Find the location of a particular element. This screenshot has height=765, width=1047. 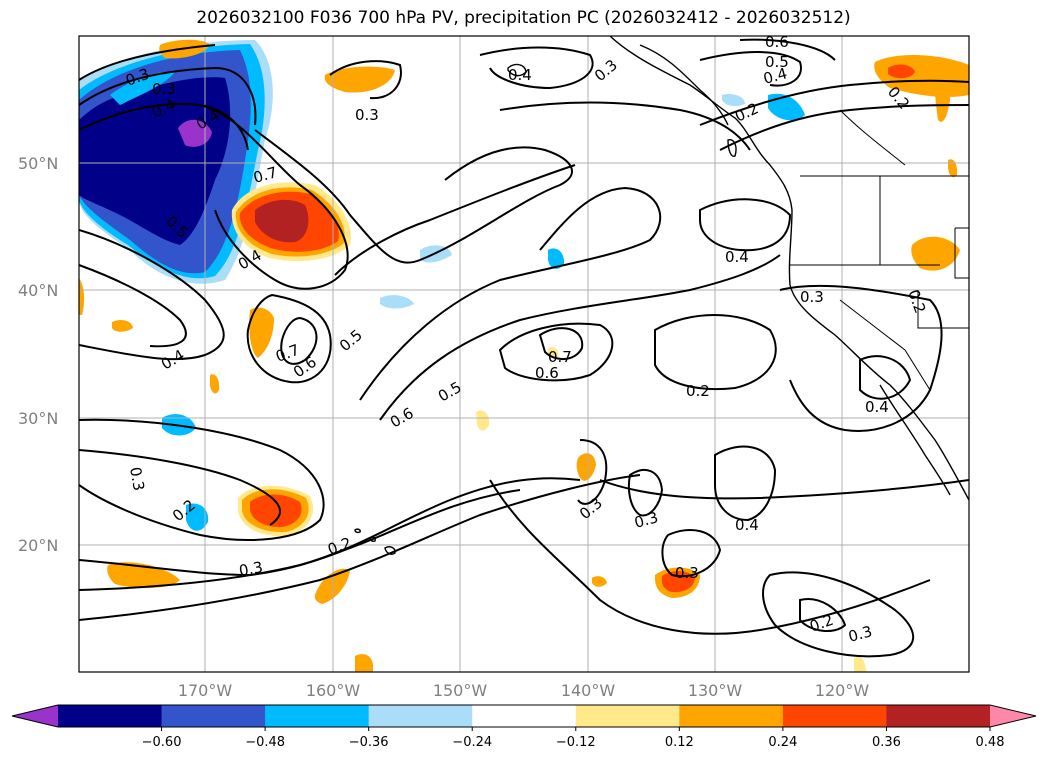

colorbar-tick-label: −0.12 is located at coordinates (576, 742).